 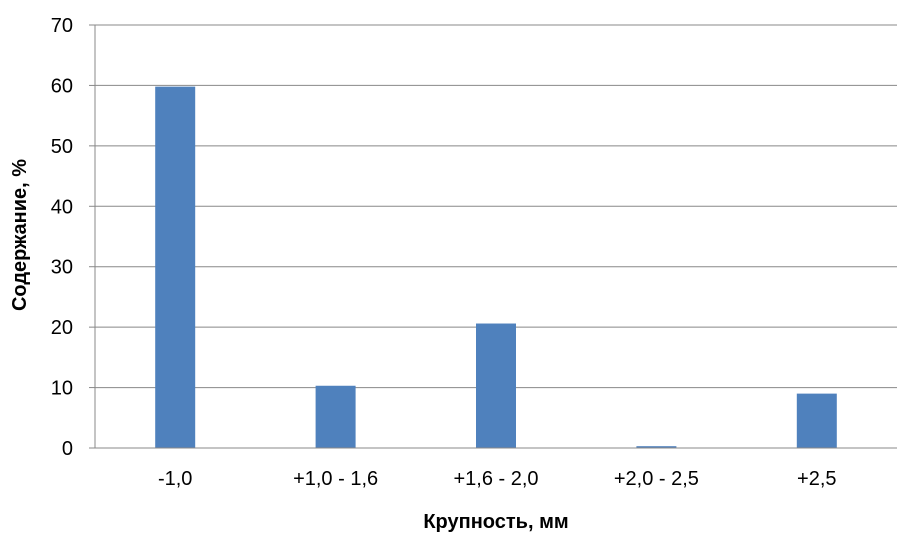 What do you see at coordinates (62, 86) in the screenshot?
I see `y-tick-label: 60` at bounding box center [62, 86].